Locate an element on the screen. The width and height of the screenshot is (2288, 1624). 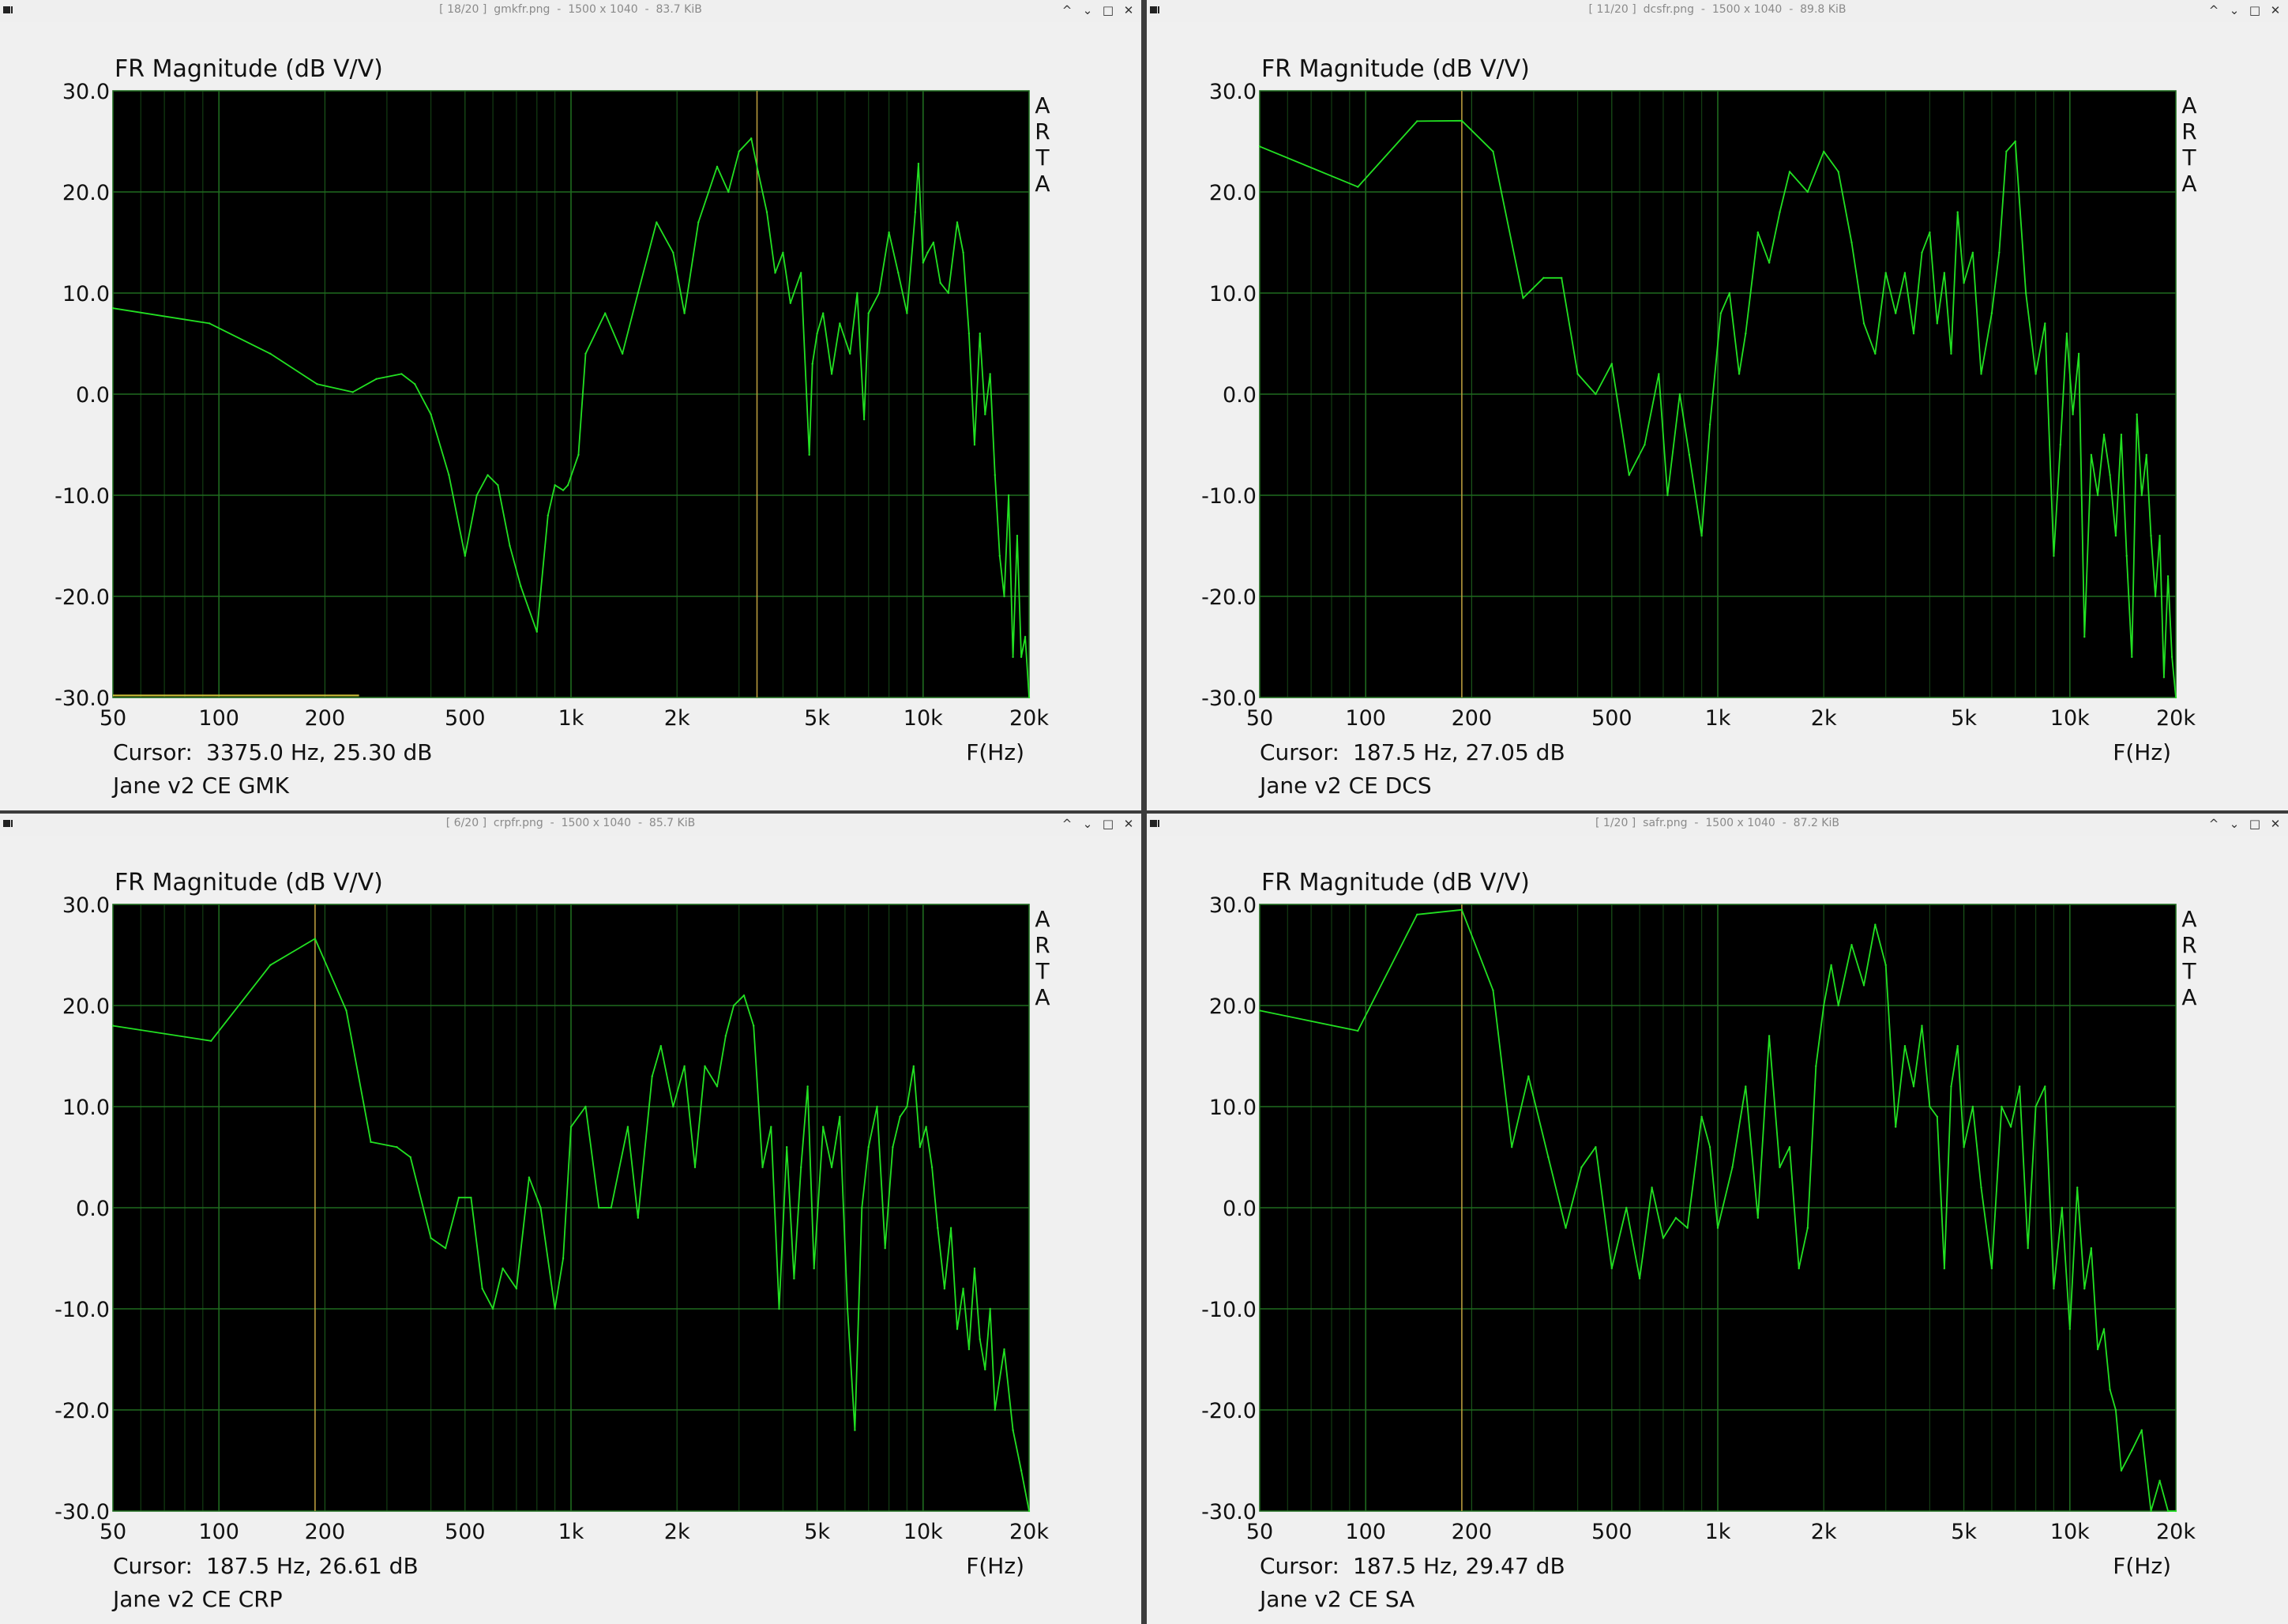
arta-brand-letter: A is located at coordinates (2188, 919).